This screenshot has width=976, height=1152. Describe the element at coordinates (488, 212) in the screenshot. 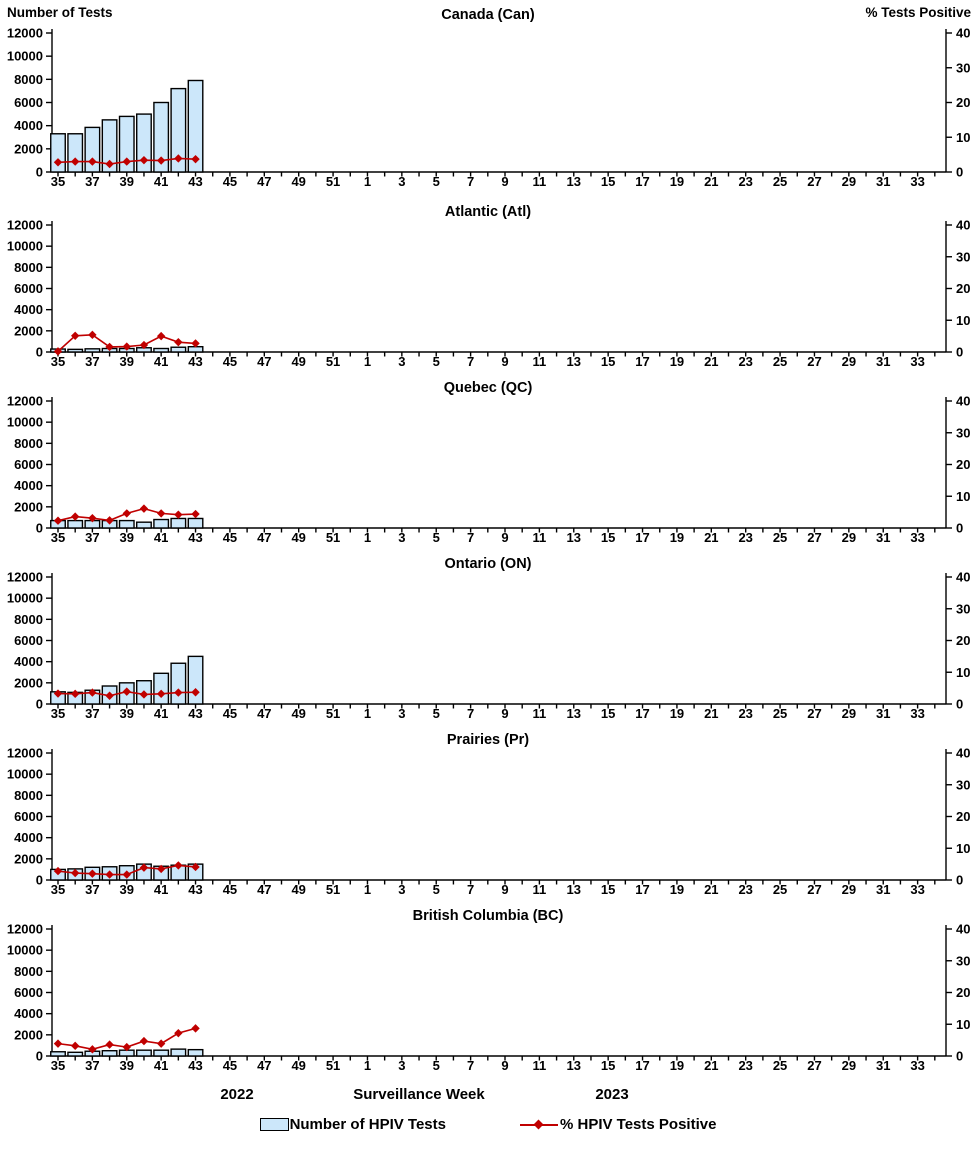

I see `panel-title-atlantic: Atlantic (Atl)` at that location.